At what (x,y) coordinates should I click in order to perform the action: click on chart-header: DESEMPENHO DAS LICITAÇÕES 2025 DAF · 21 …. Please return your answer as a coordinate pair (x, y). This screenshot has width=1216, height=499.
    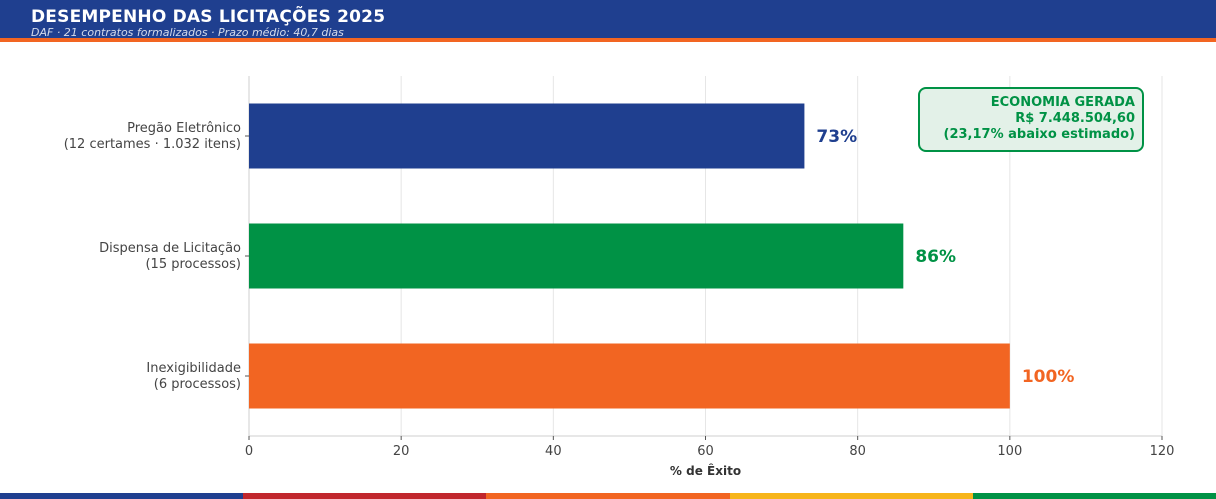
    Looking at the image, I should click on (608, 21).